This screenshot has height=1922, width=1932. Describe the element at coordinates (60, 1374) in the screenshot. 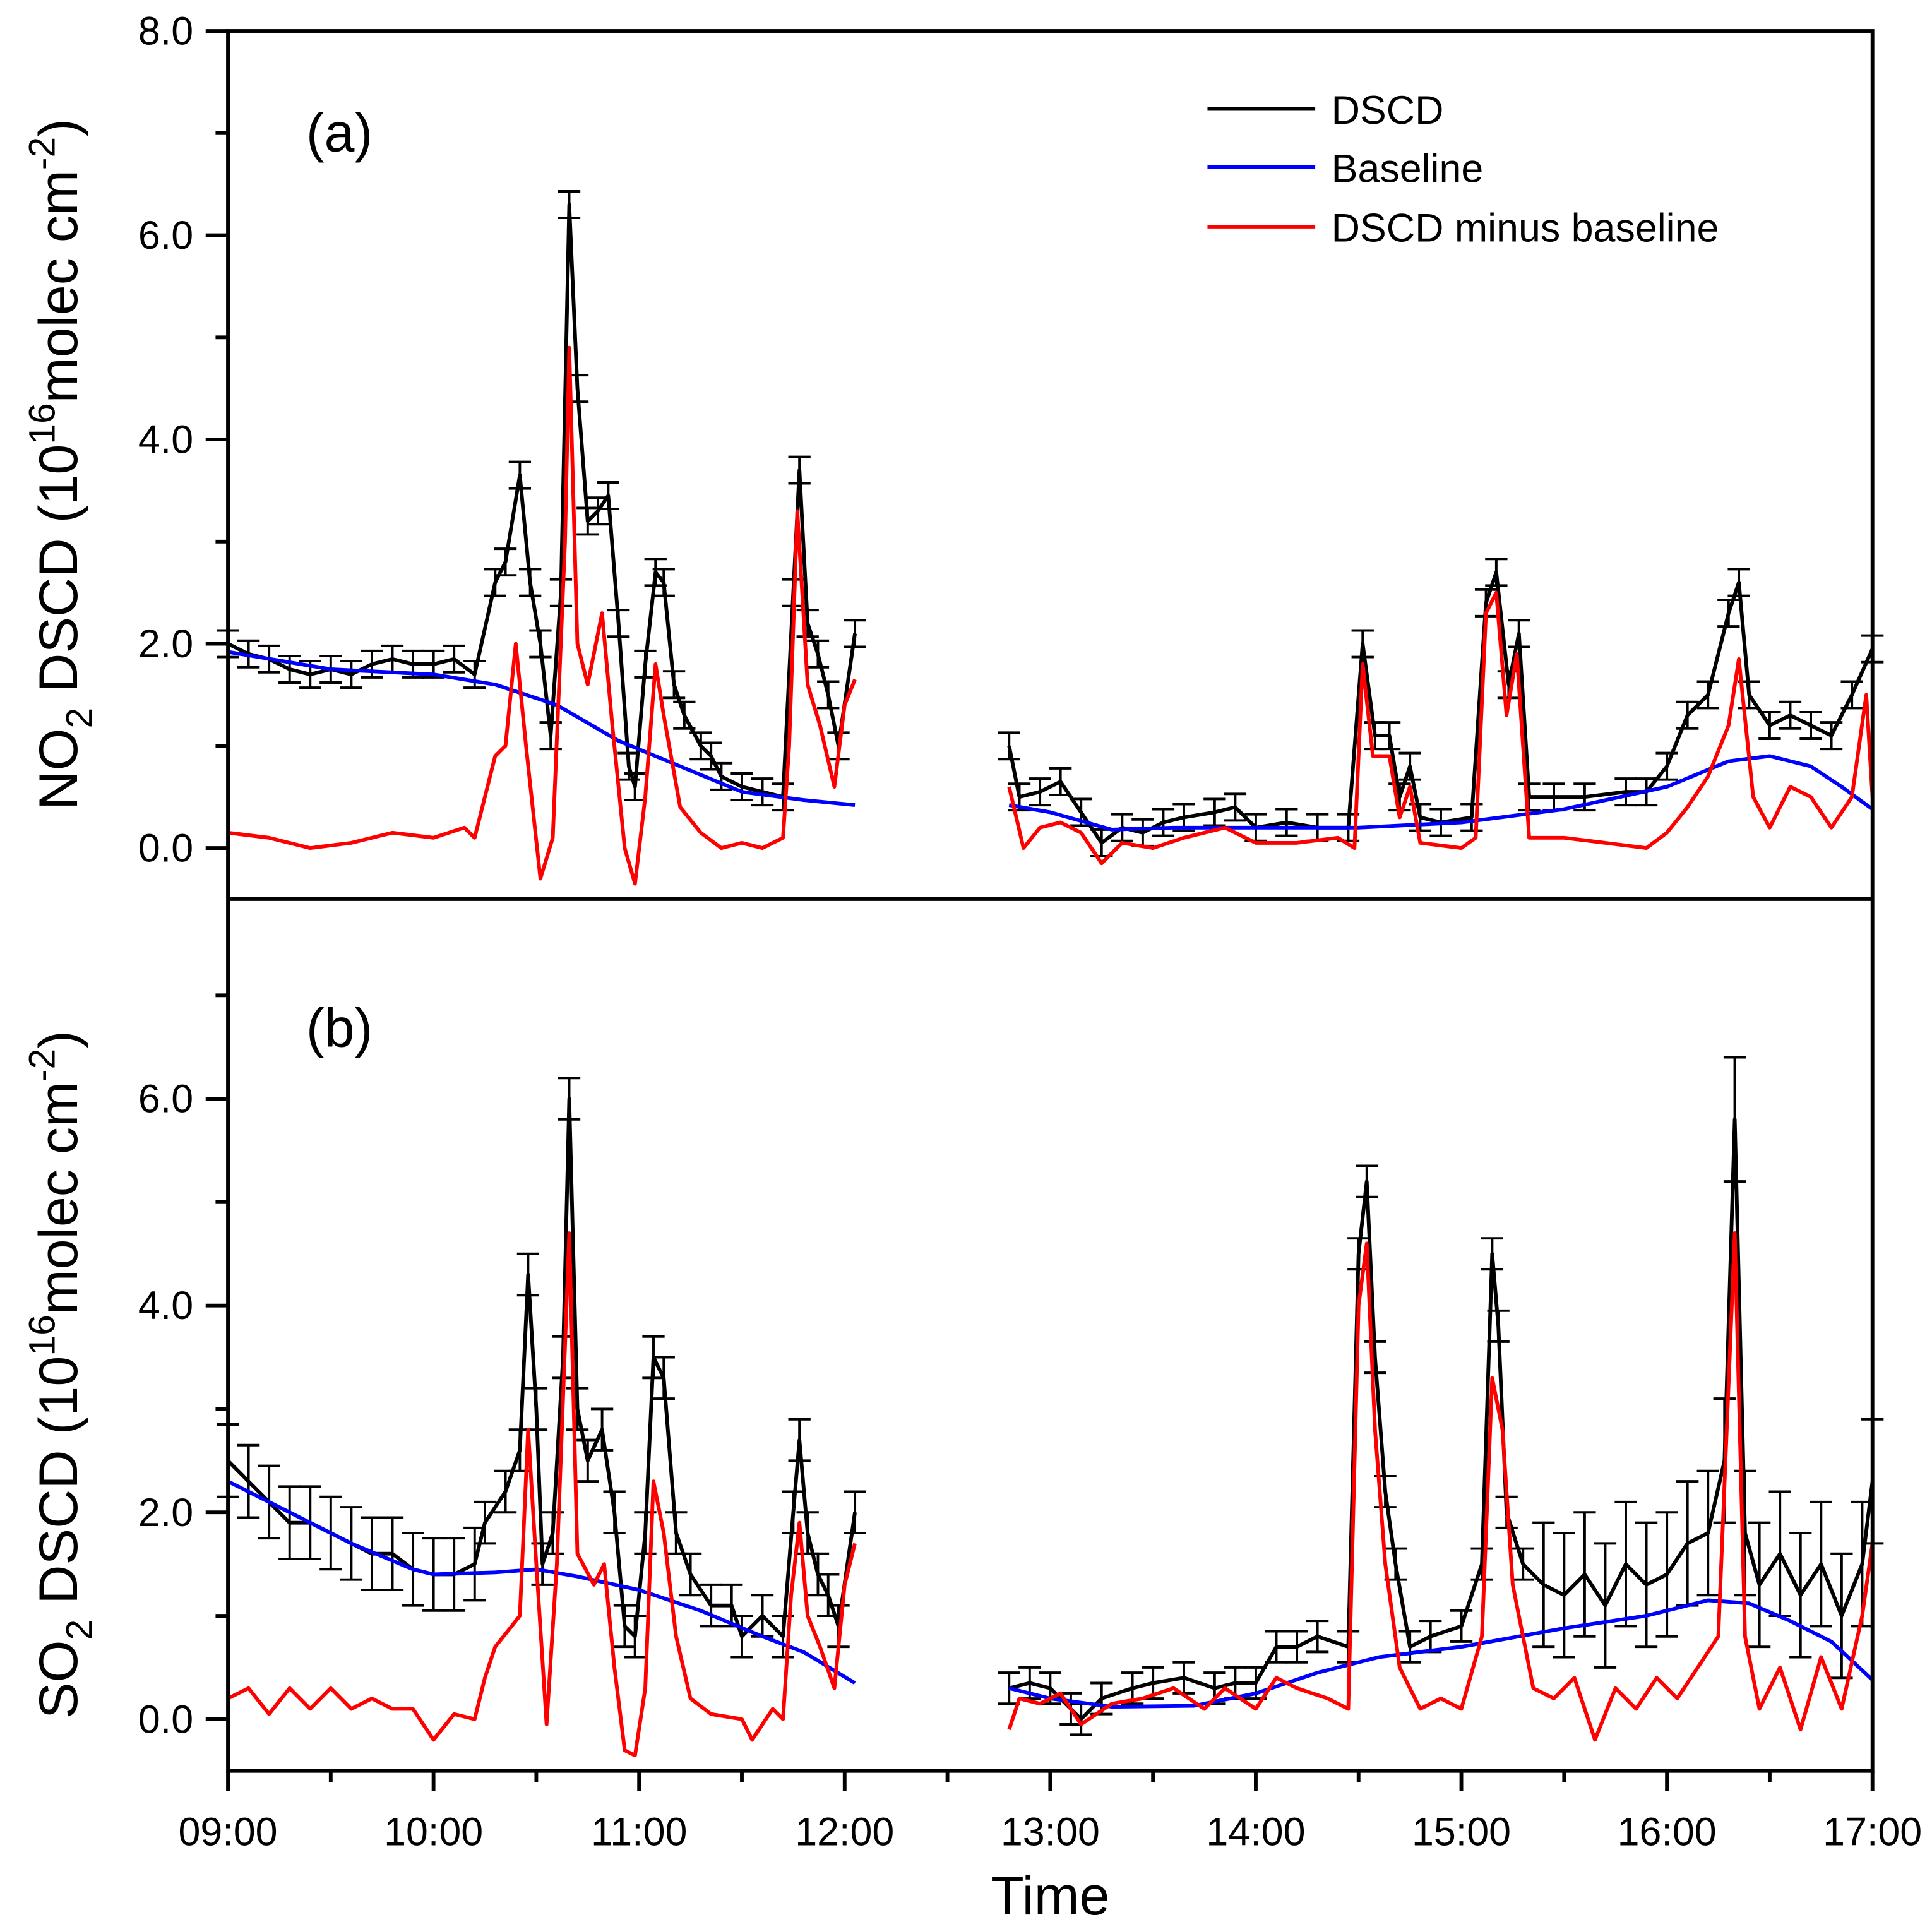

I see `y-axis-title-b: SO2 DSCD (1016molec cm-2)` at that location.